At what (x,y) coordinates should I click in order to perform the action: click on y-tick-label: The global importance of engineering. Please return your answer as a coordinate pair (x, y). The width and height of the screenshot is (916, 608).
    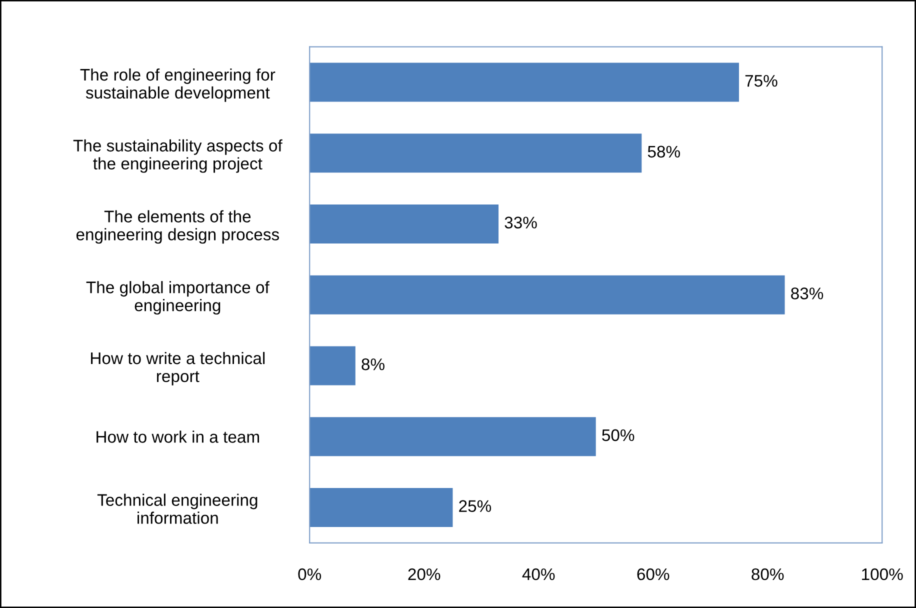
    Looking at the image, I should click on (178, 298).